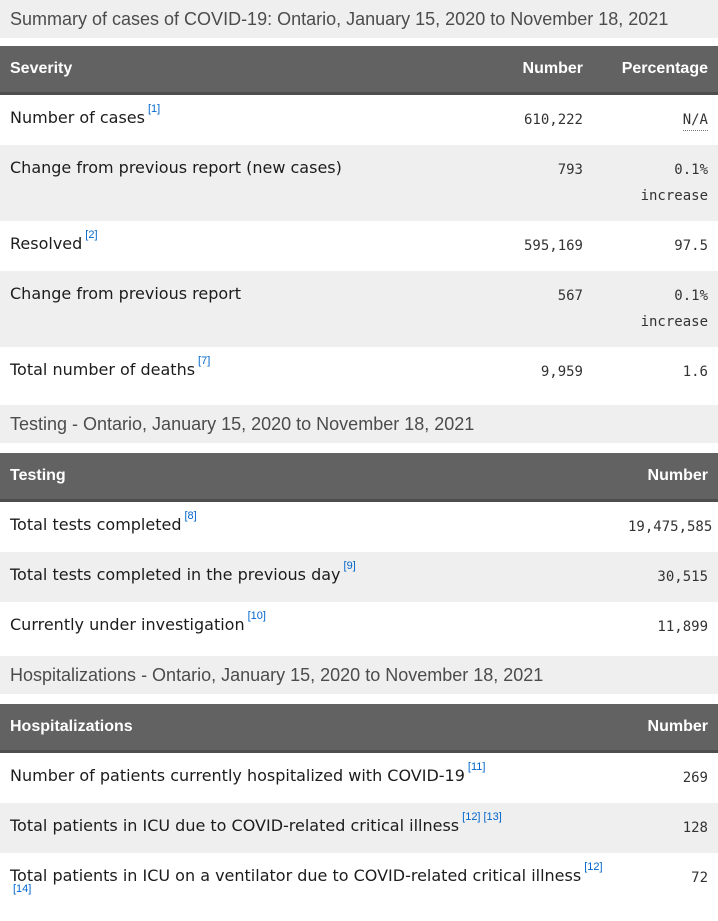  I want to click on footnote-link: [9], so click(349, 565).